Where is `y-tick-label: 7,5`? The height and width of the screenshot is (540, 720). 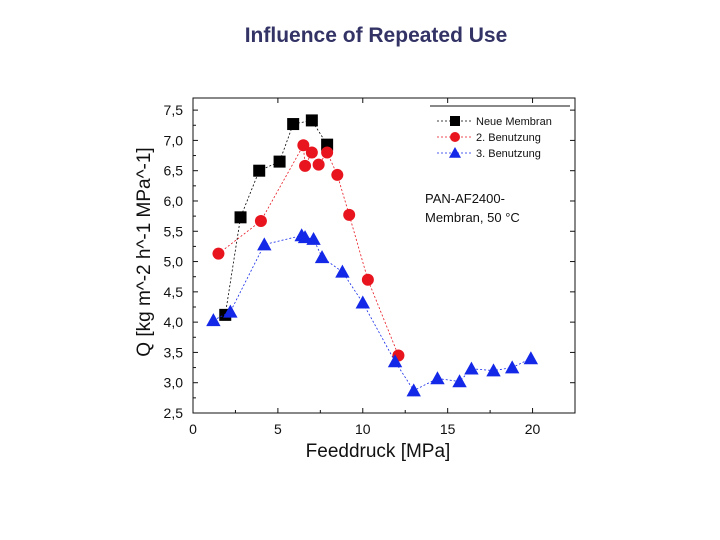 y-tick-label: 7,5 is located at coordinates (174, 110).